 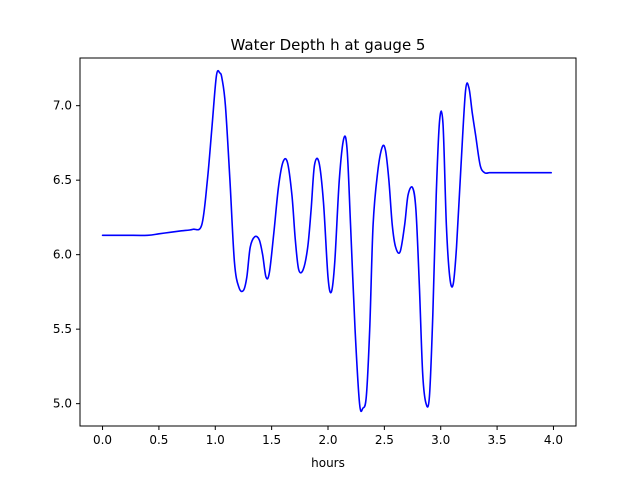 I want to click on x-tick-label: 3.0, so click(x=440, y=440).